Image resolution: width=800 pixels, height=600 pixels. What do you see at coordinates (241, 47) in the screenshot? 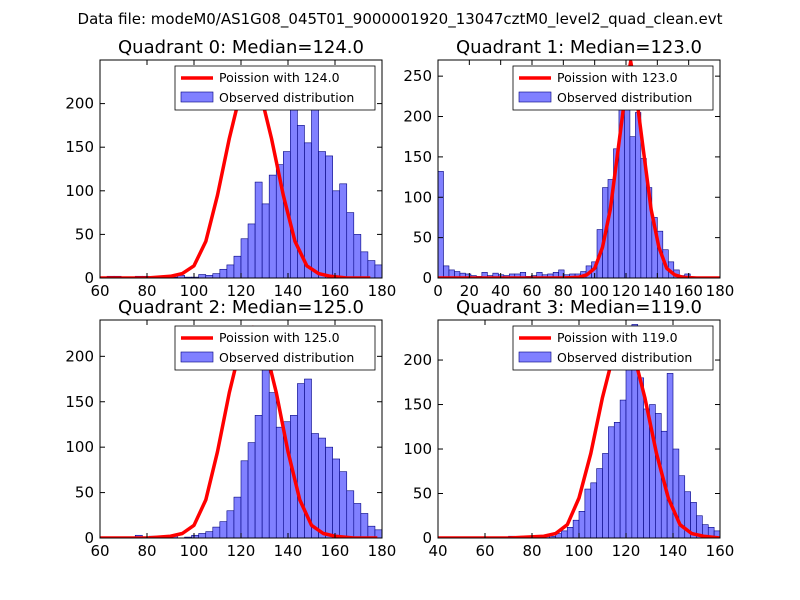
I see `subplot-title: Quadrant 0: Median=124.0` at bounding box center [241, 47].